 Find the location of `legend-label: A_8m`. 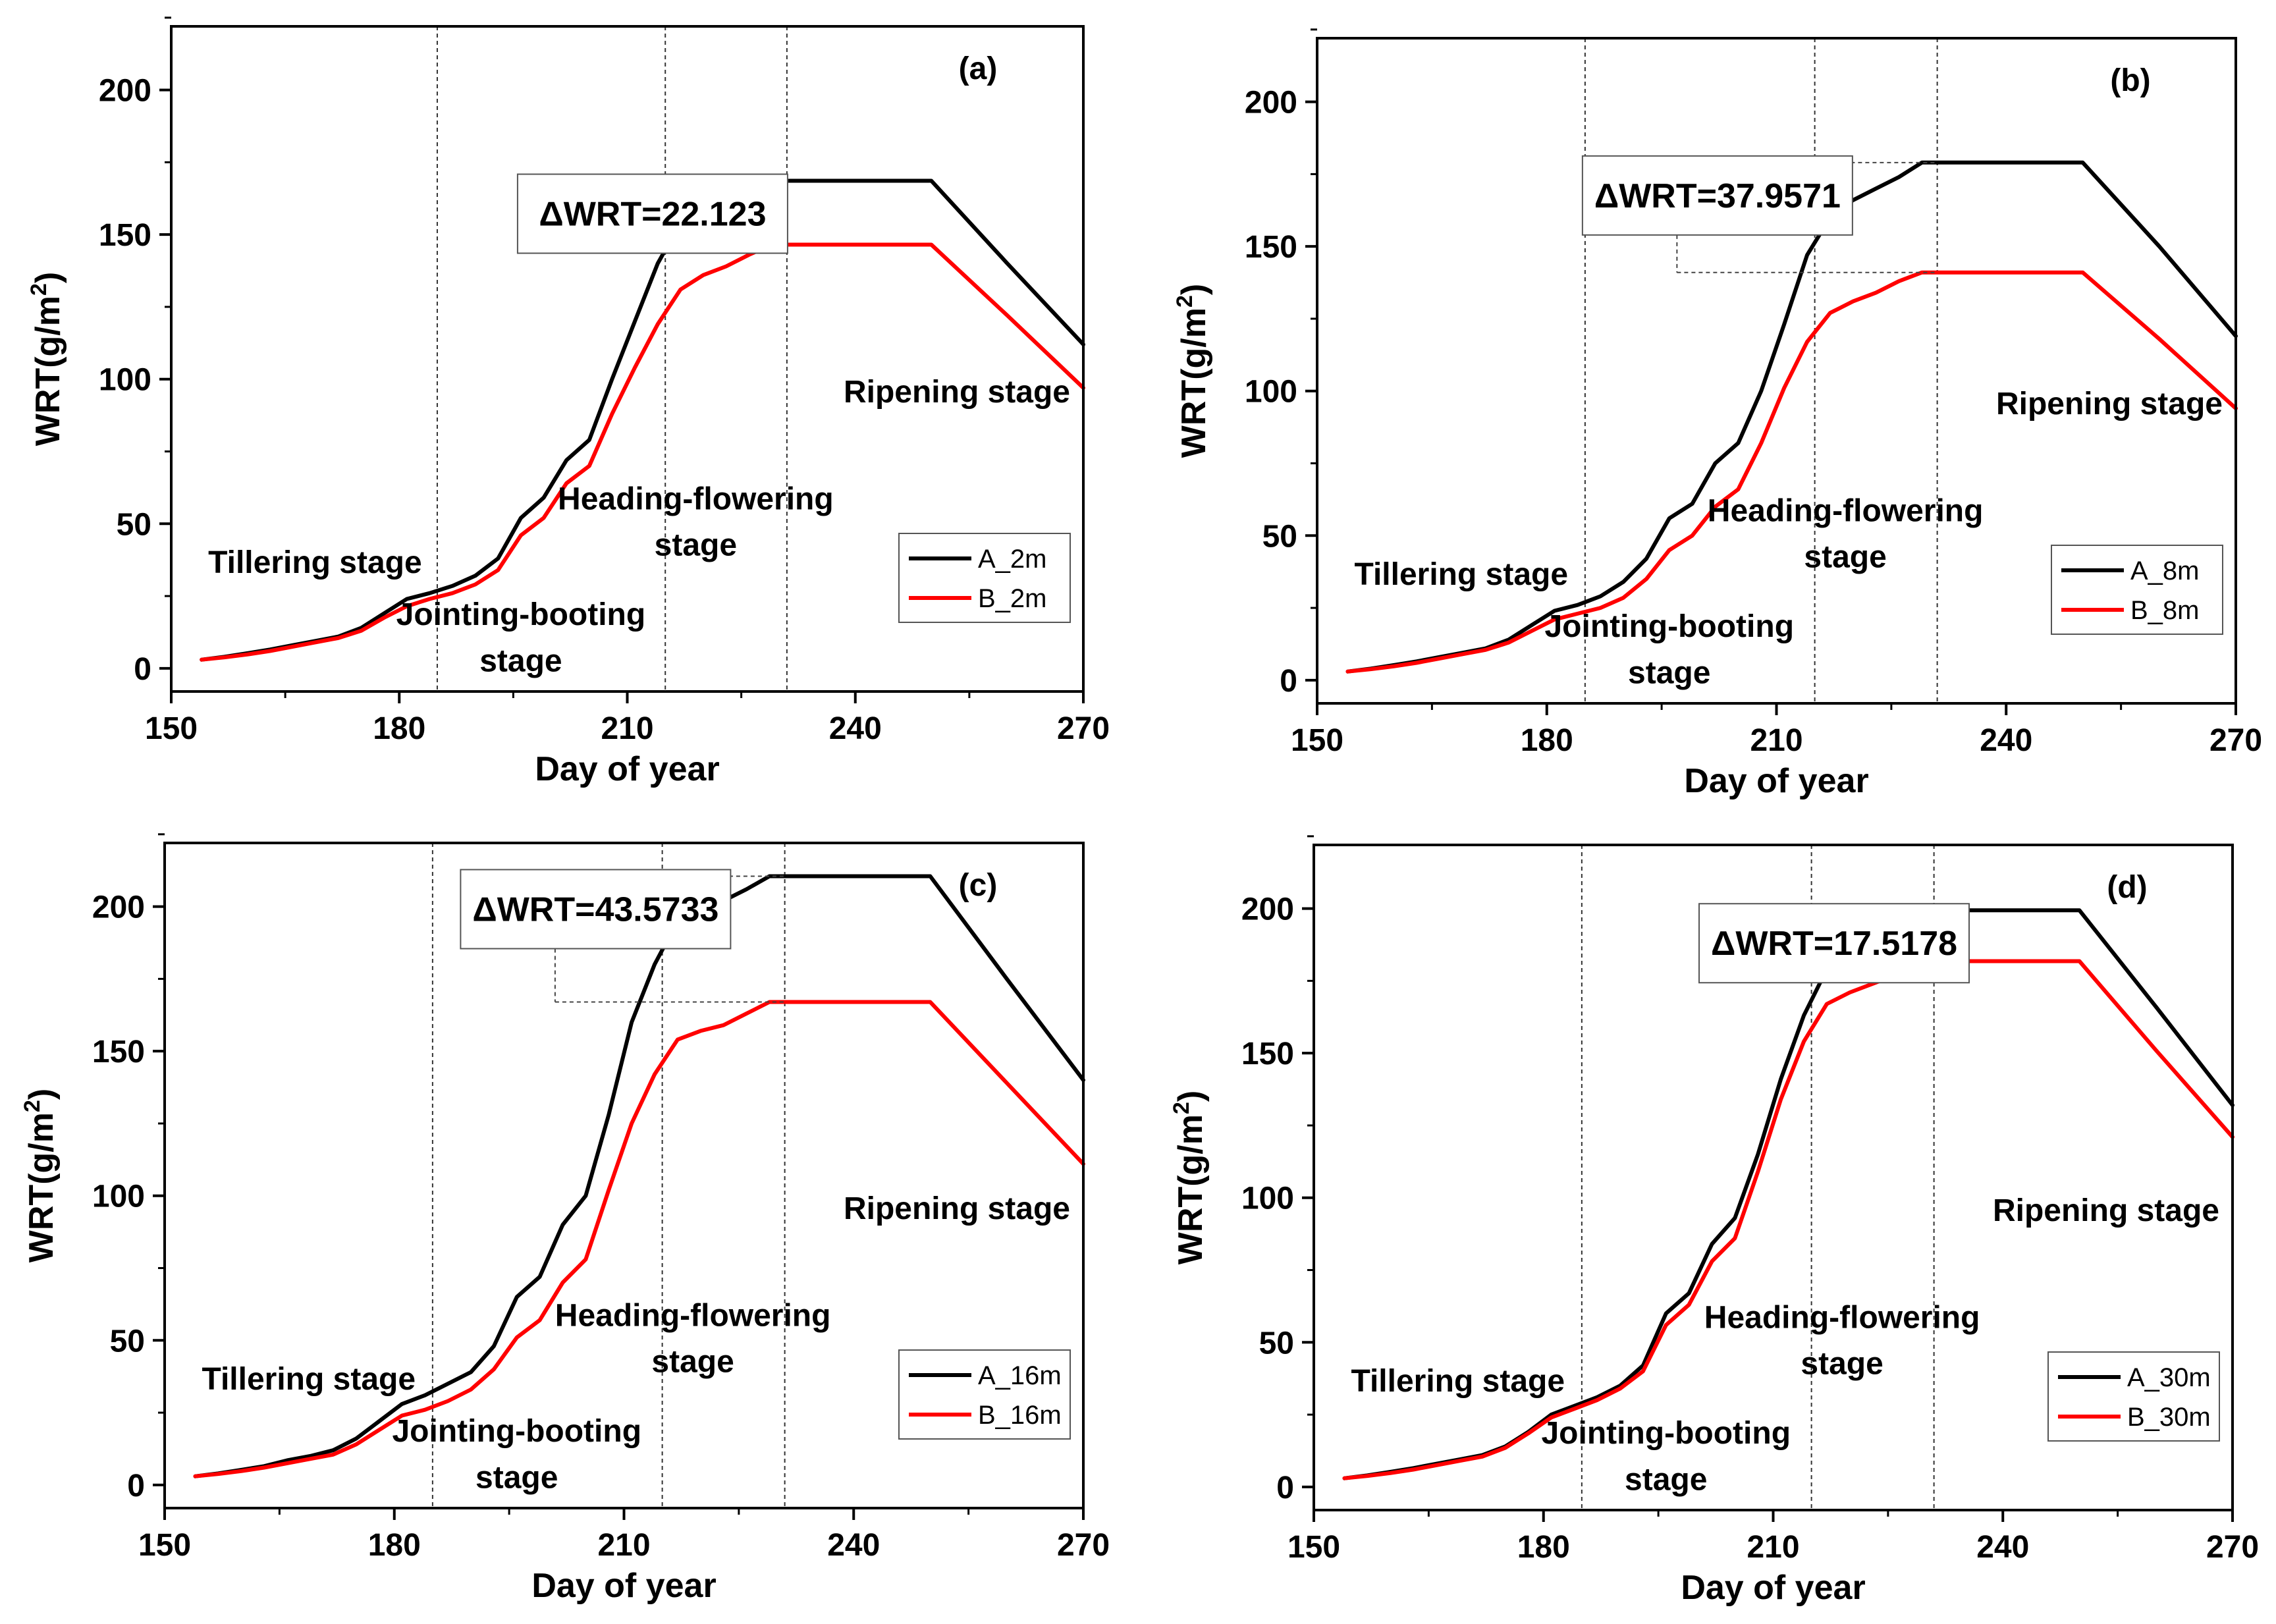

legend-label: A_8m is located at coordinates (2165, 570).